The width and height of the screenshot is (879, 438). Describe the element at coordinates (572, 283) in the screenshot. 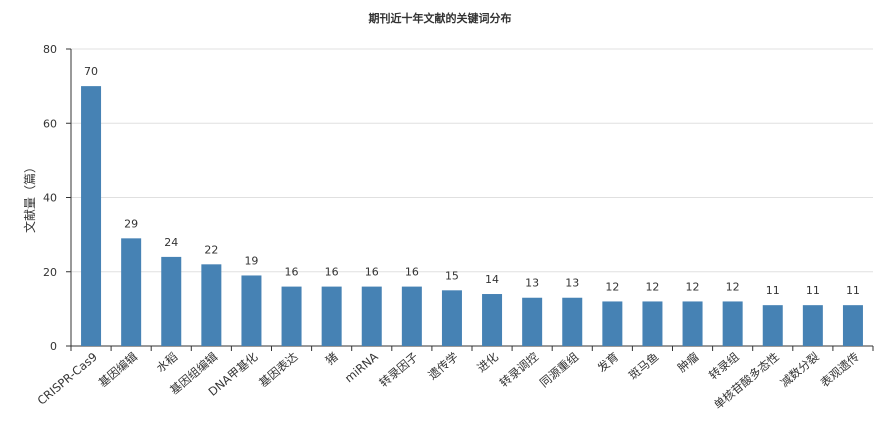

I see `data-label-12: 13` at that location.